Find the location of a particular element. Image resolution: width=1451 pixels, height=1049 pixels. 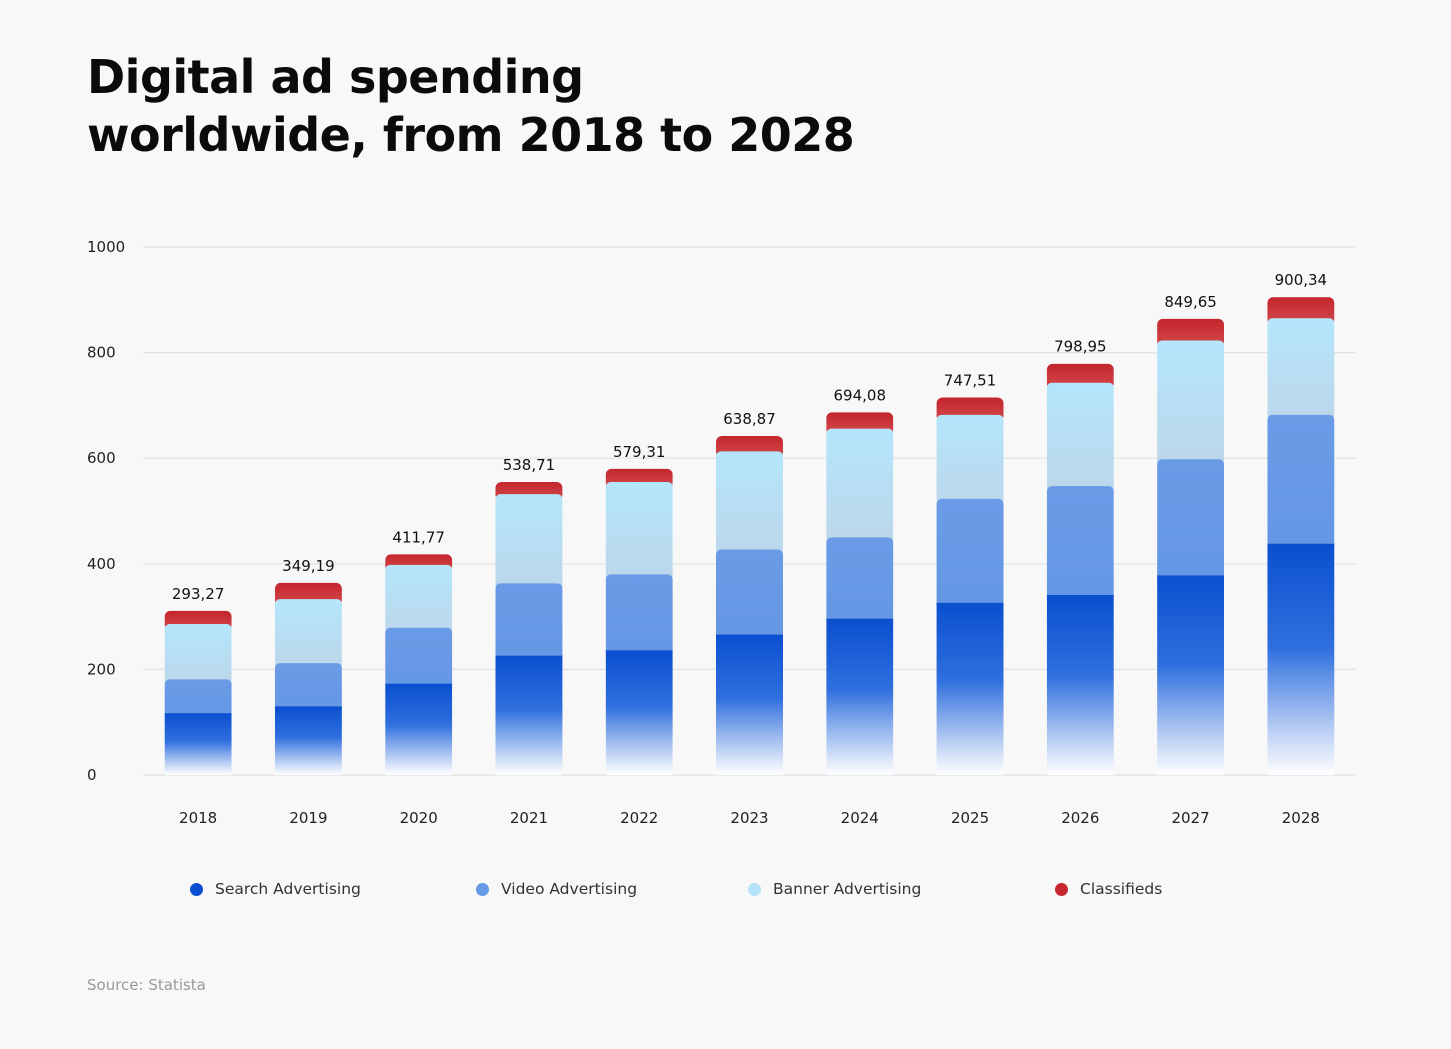

bar-group-2025 is located at coordinates (970, 586).